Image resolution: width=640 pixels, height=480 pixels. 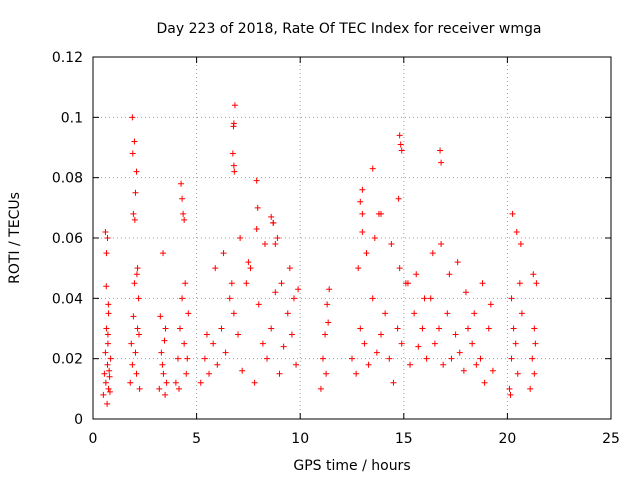 I want to click on y-axis-label: ROTI / TECUs, so click(x=15, y=238).